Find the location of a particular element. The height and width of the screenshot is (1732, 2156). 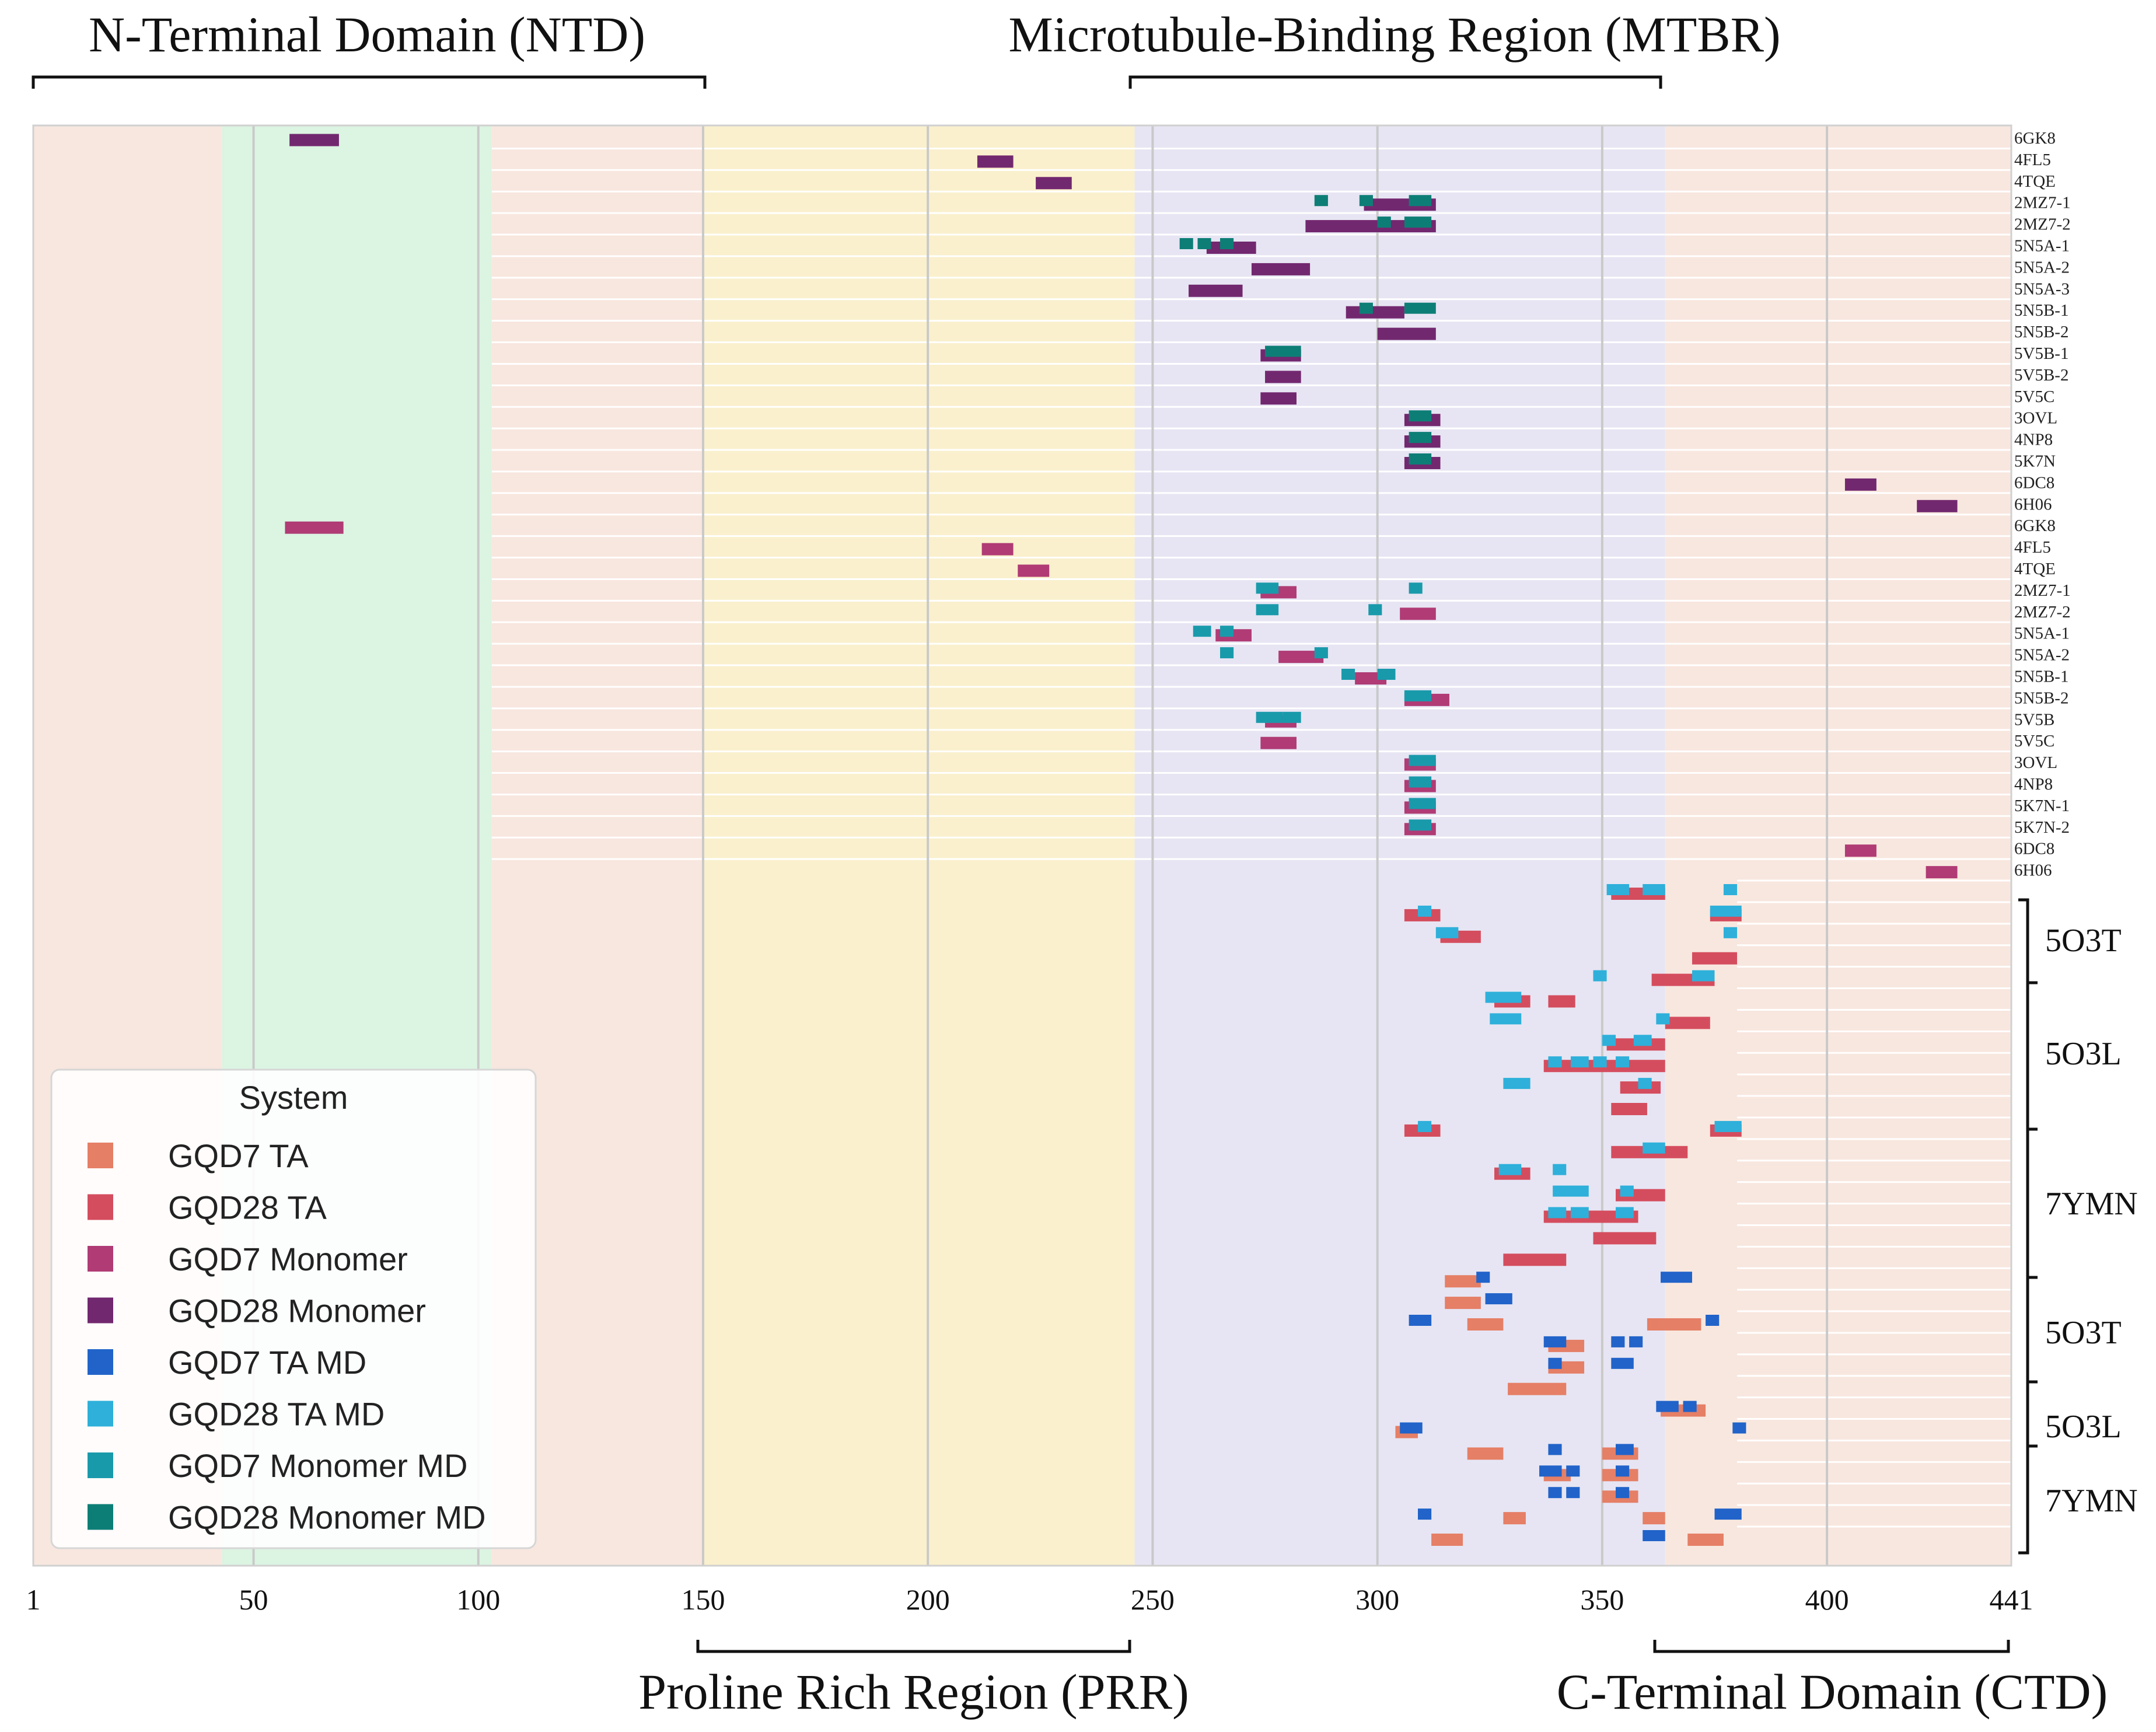

x-axis-ticks: 1 50 100 150 200 250 300 350 400 441 is located at coordinates (1029, 1599).